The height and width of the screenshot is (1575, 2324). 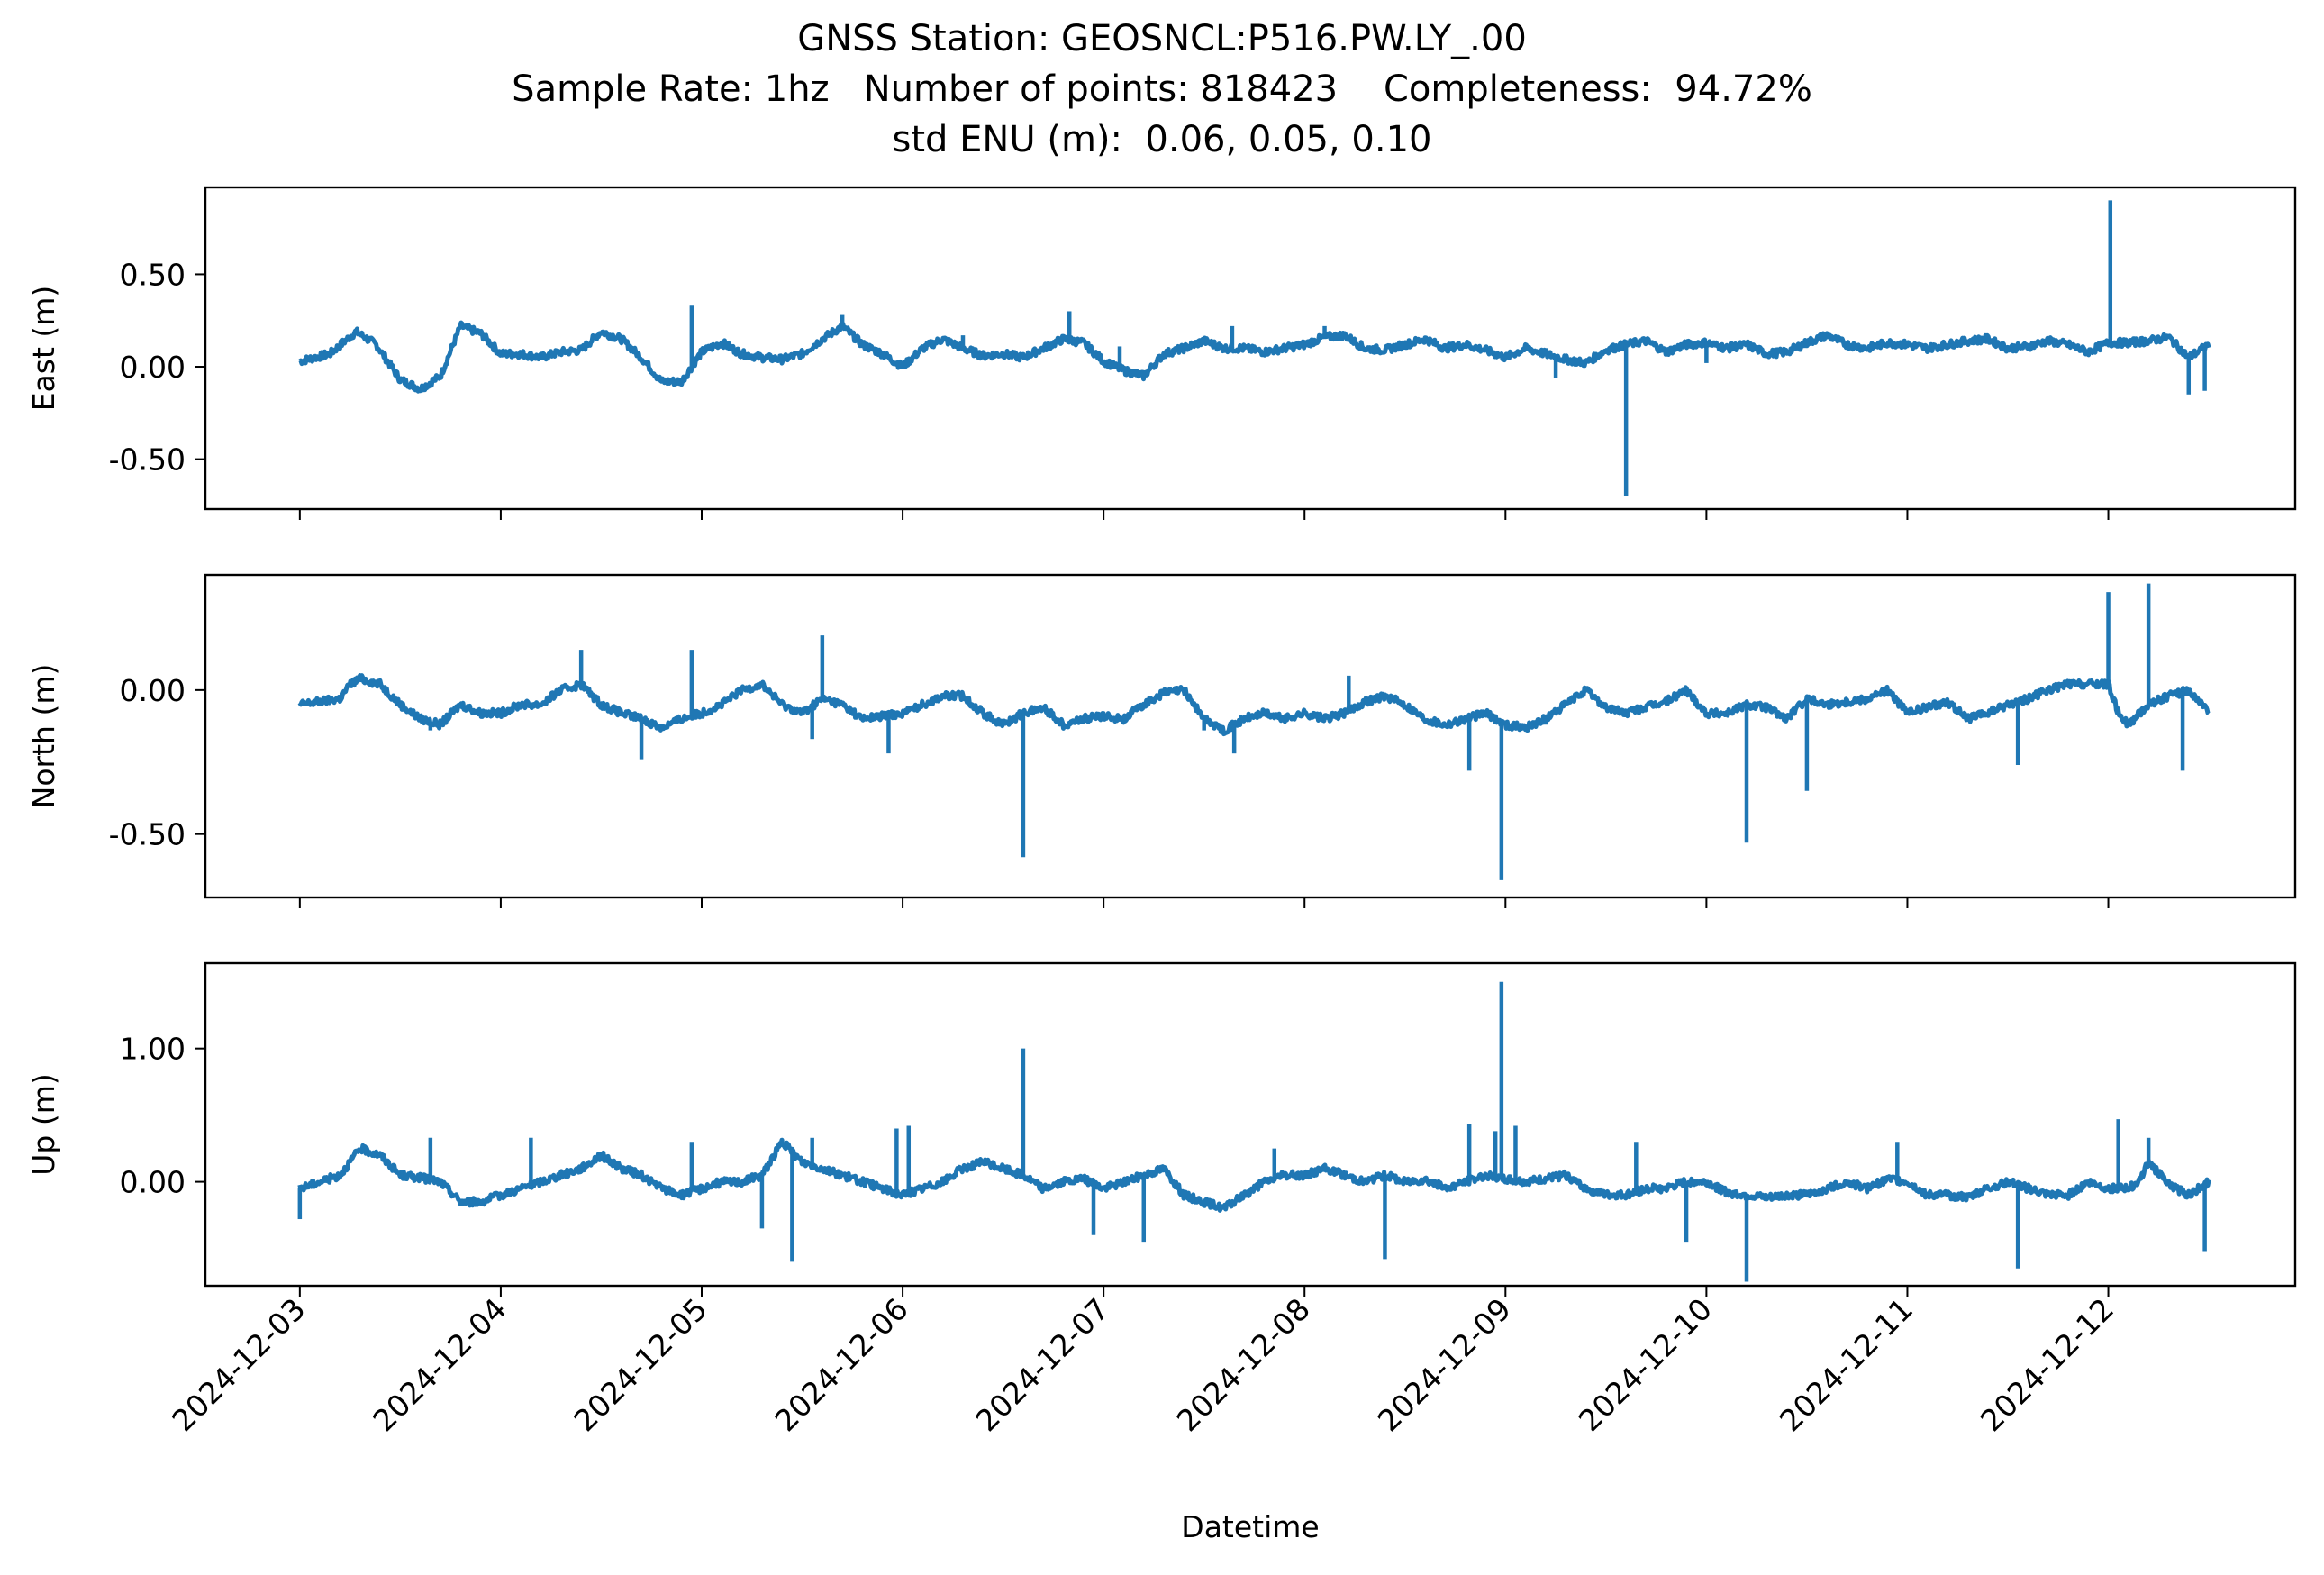 What do you see at coordinates (153, 367) in the screenshot?
I see `east-y-tick-label-1: 0.00` at bounding box center [153, 367].